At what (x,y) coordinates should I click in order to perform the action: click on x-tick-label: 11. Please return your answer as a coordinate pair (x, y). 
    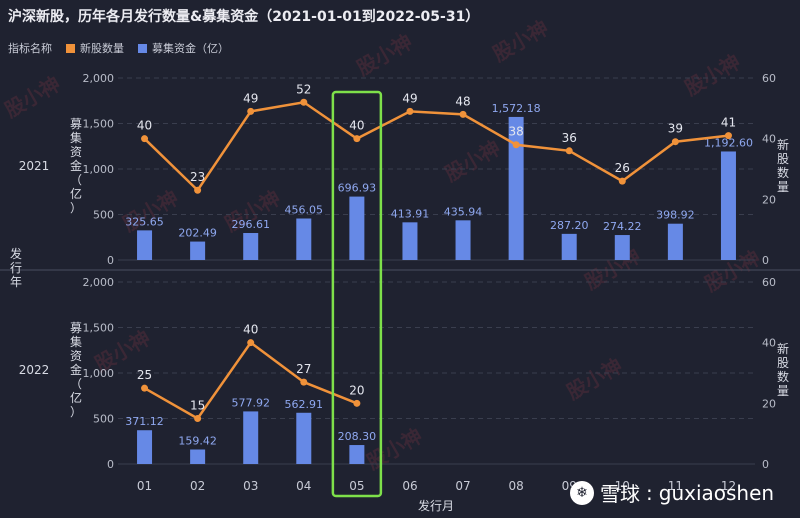
    Looking at the image, I should click on (675, 486).